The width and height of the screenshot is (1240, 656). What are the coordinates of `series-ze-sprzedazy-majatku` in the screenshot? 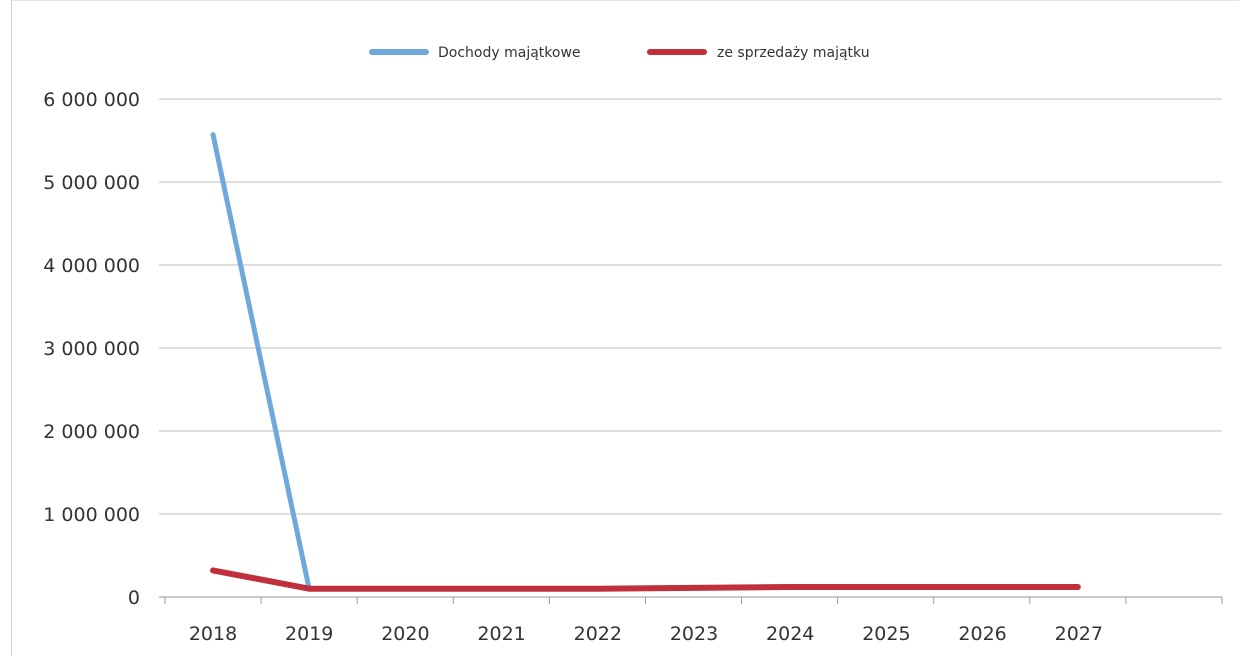 It's located at (645, 579).